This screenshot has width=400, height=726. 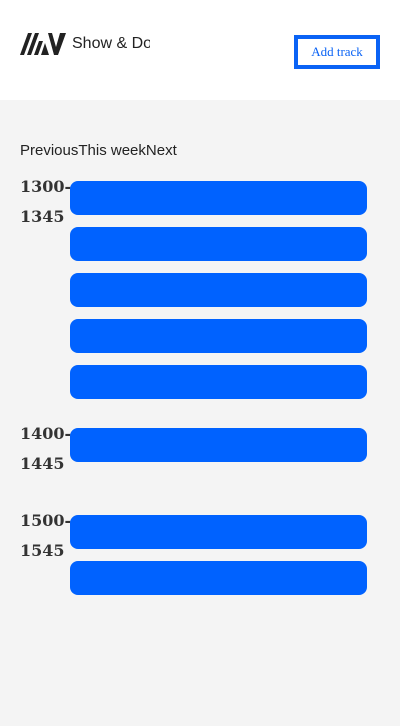 What do you see at coordinates (200, 50) in the screenshot?
I see `app-header: Show & Do Add track` at bounding box center [200, 50].